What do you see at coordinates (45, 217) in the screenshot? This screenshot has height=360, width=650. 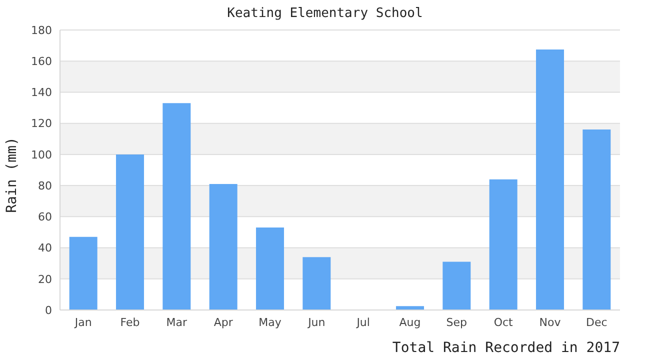 I see `y-tick-label: 60` at bounding box center [45, 217].